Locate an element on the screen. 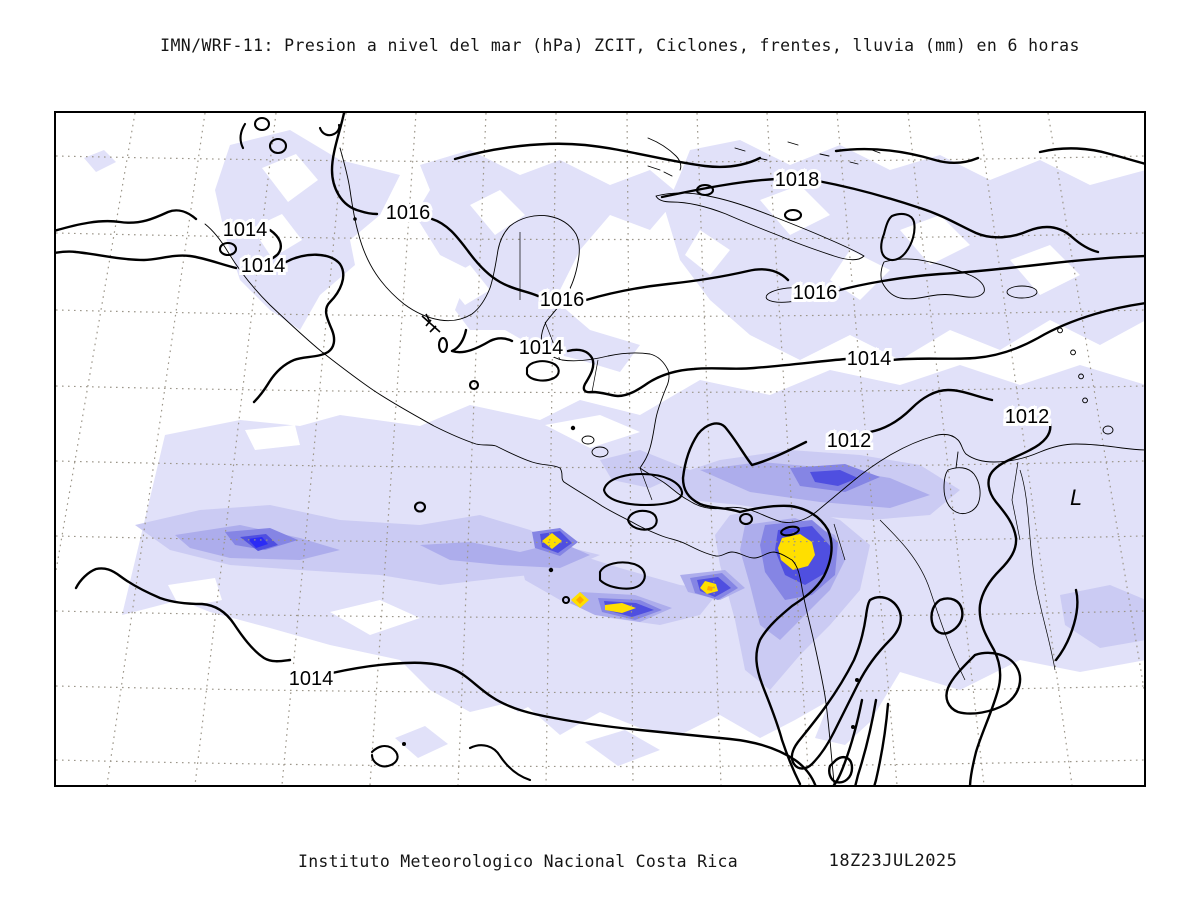 The image size is (1200, 900). coast-lake-nicaragua is located at coordinates (600, 452).